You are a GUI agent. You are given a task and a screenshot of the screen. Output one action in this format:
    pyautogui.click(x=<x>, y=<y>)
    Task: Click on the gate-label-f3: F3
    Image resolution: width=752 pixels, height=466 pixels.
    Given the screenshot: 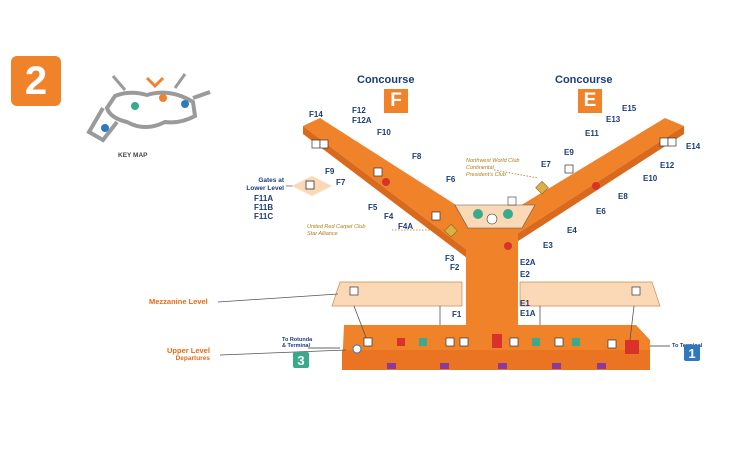 What is the action you would take?
    pyautogui.click(x=450, y=258)
    